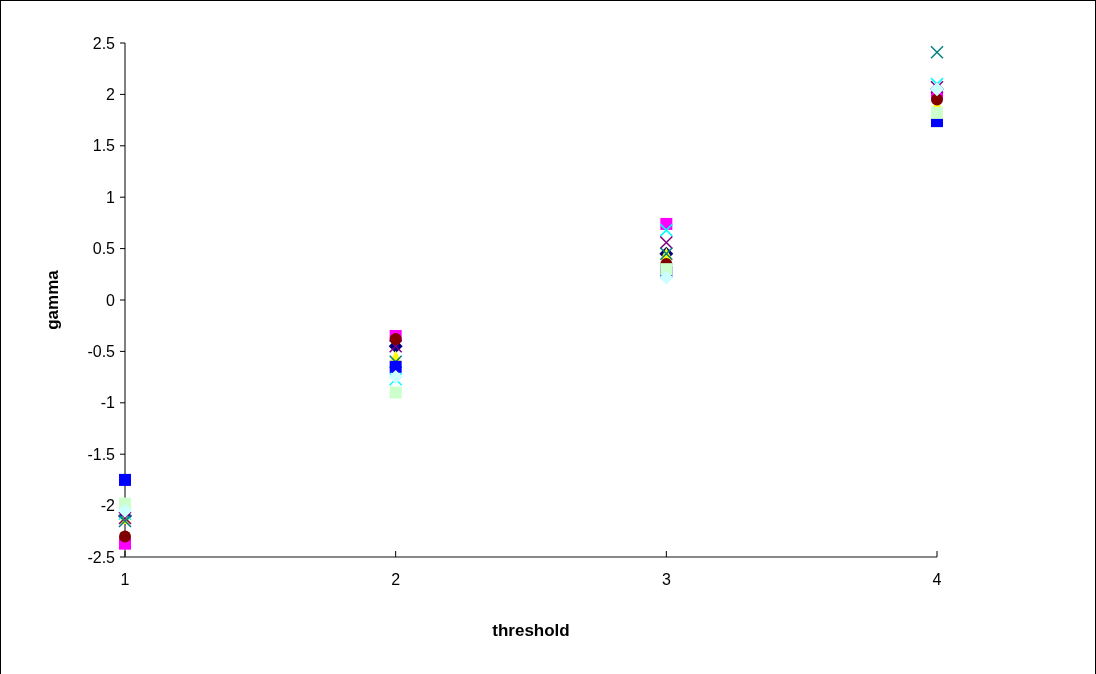 The image size is (1096, 674). What do you see at coordinates (104, 249) in the screenshot?
I see `y-tick-label: 0.5` at bounding box center [104, 249].